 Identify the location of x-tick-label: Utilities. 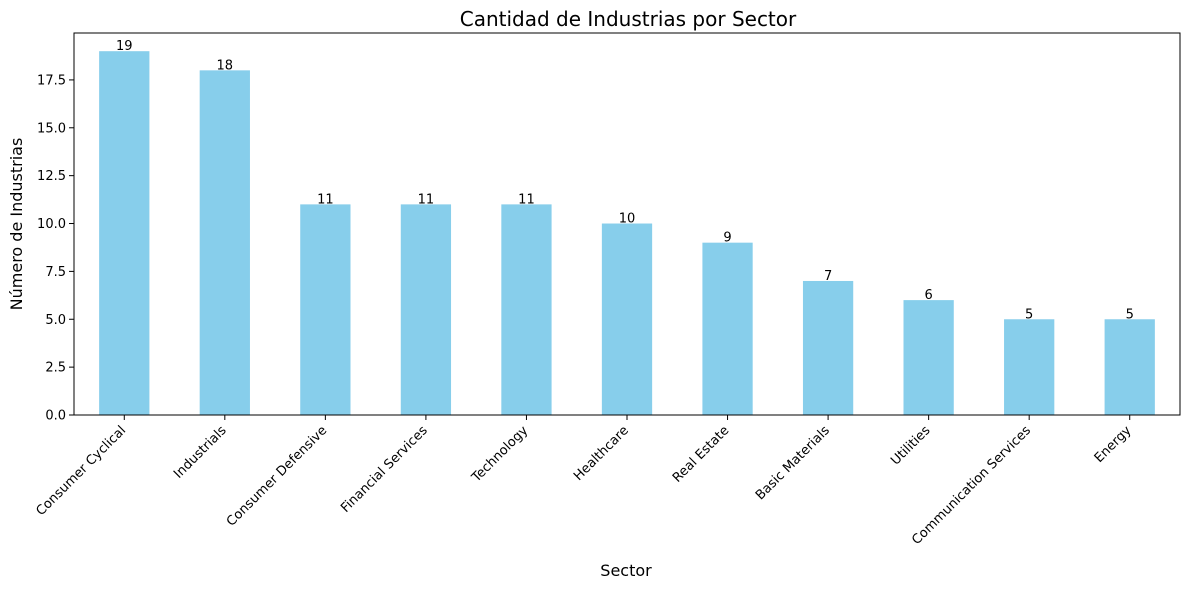
(910, 445).